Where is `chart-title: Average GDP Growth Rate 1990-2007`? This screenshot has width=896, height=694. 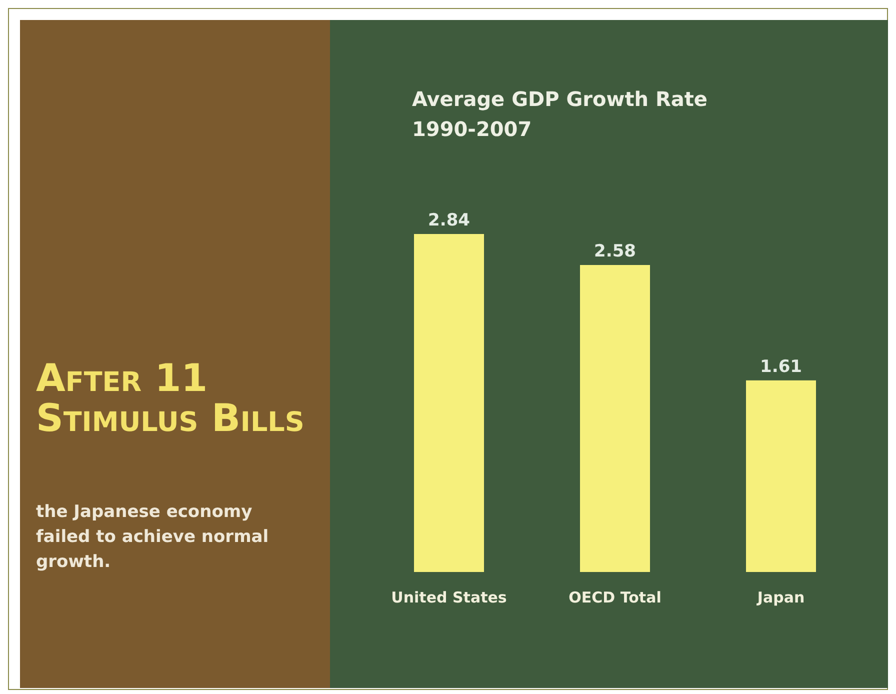 chart-title: Average GDP Growth Rate 1990-2007 is located at coordinates (560, 114).